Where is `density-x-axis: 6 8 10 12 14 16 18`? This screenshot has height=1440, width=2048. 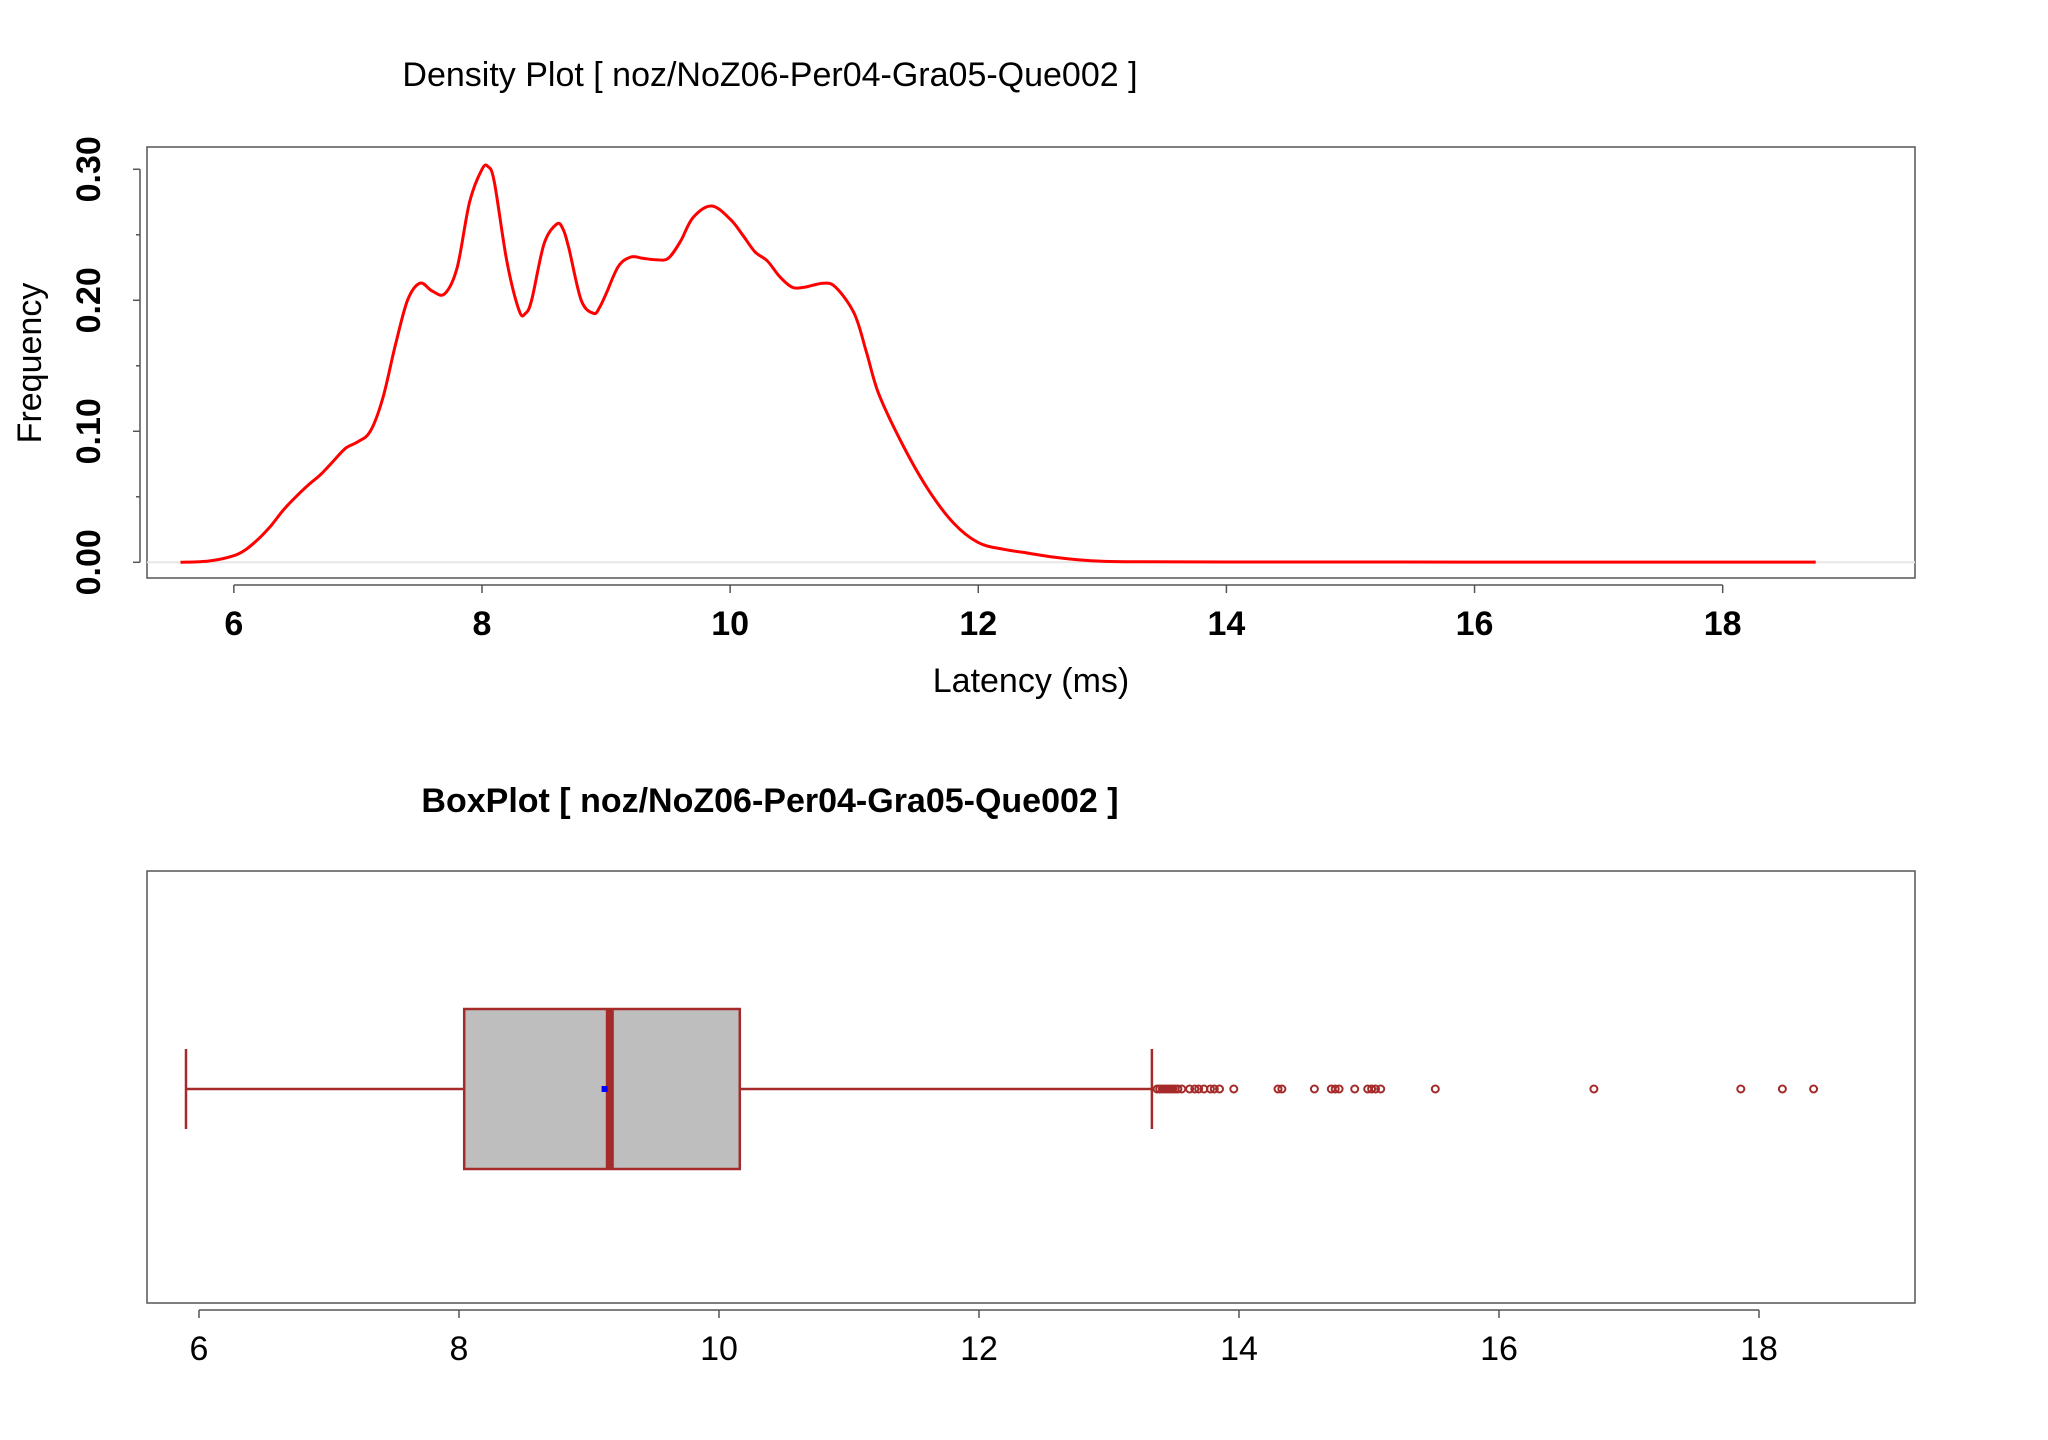
density-x-axis: 6 8 10 12 14 16 18 is located at coordinates (983, 613).